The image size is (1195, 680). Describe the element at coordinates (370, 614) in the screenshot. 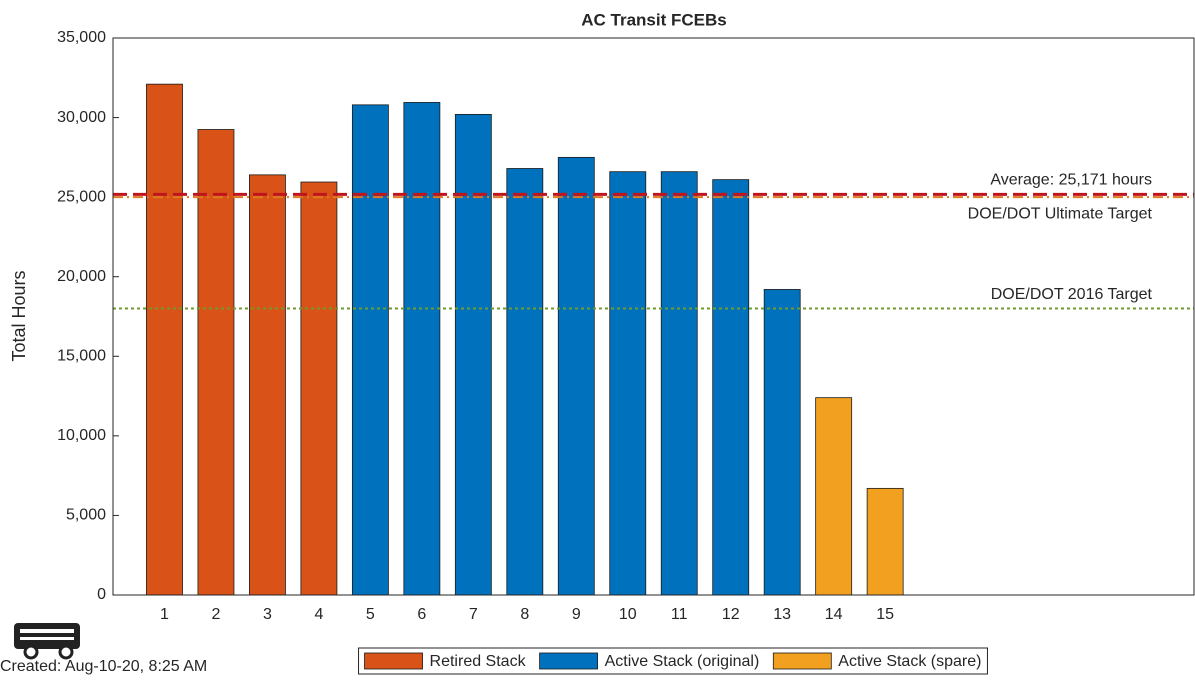

I see `x-tick-label: 5` at that location.